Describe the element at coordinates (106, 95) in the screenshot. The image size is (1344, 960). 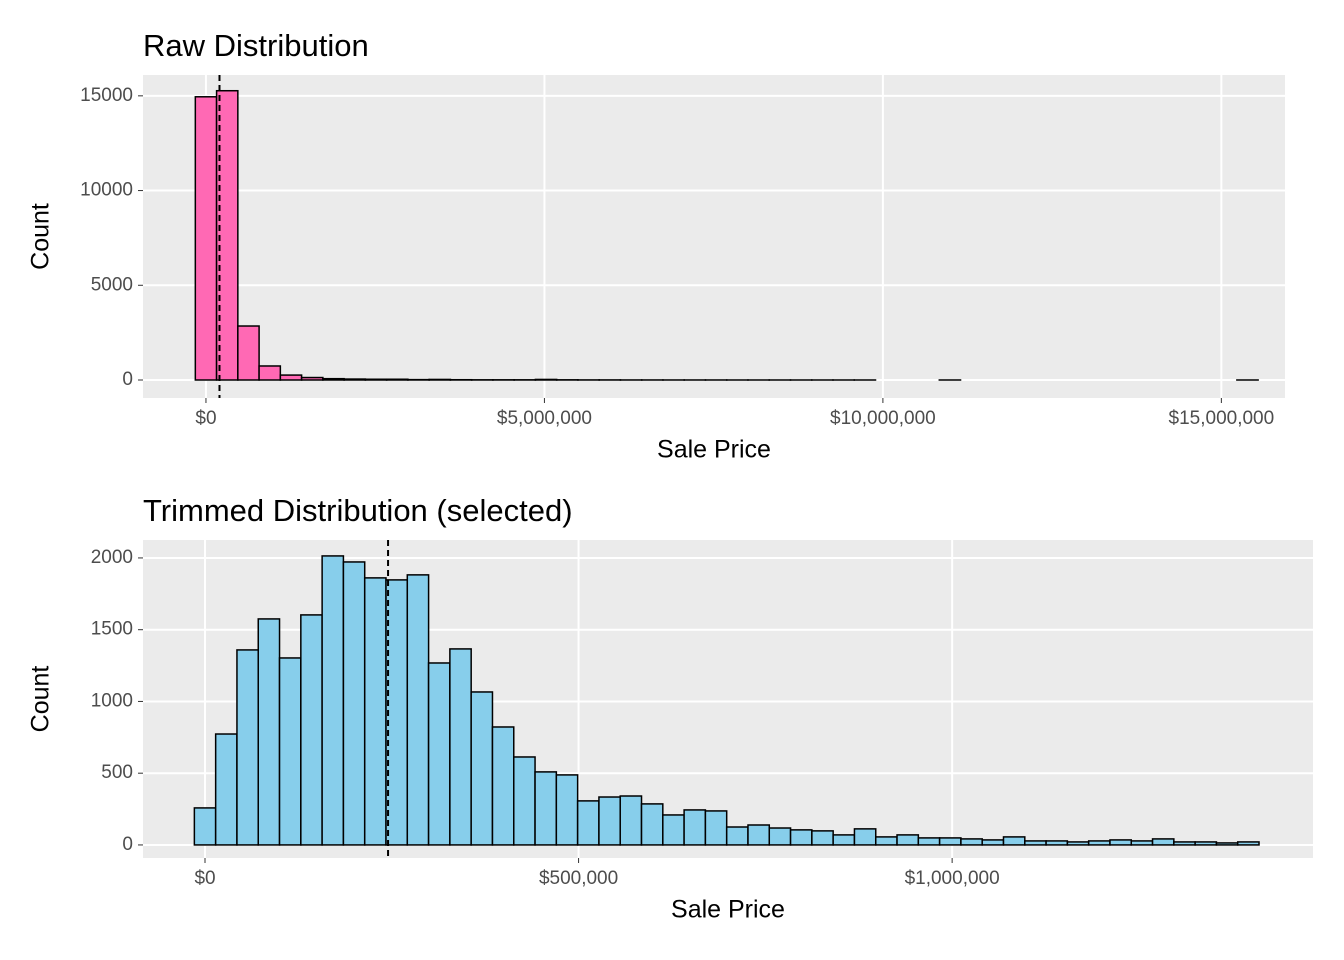
I see `y-tick-label: 15000` at that location.